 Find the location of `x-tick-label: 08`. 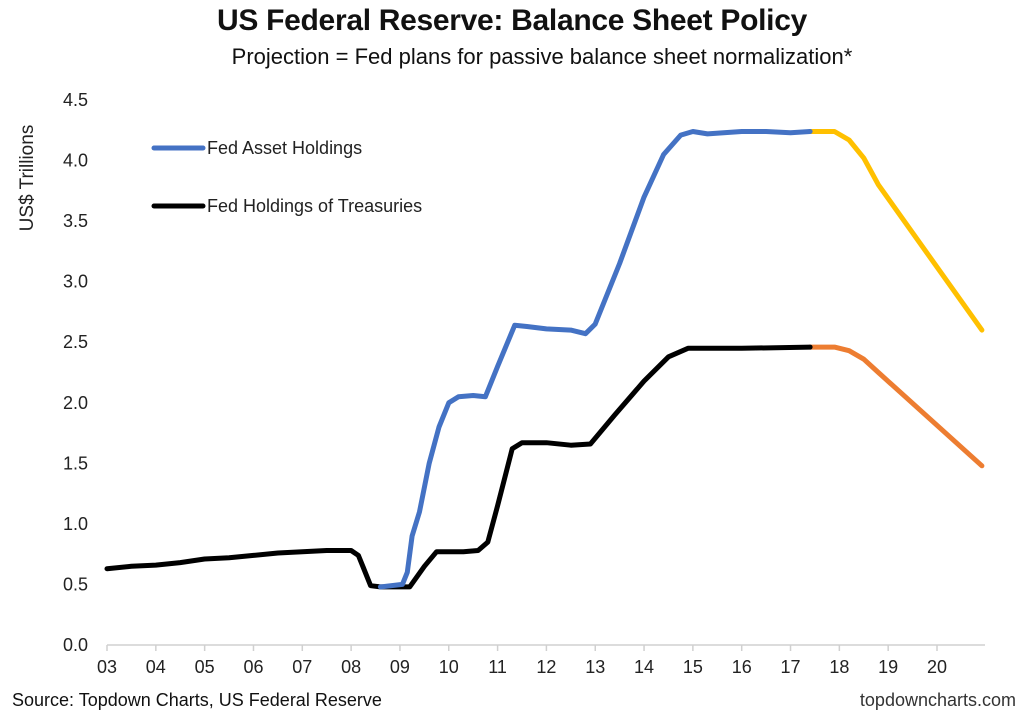

x-tick-label: 08 is located at coordinates (351, 667).